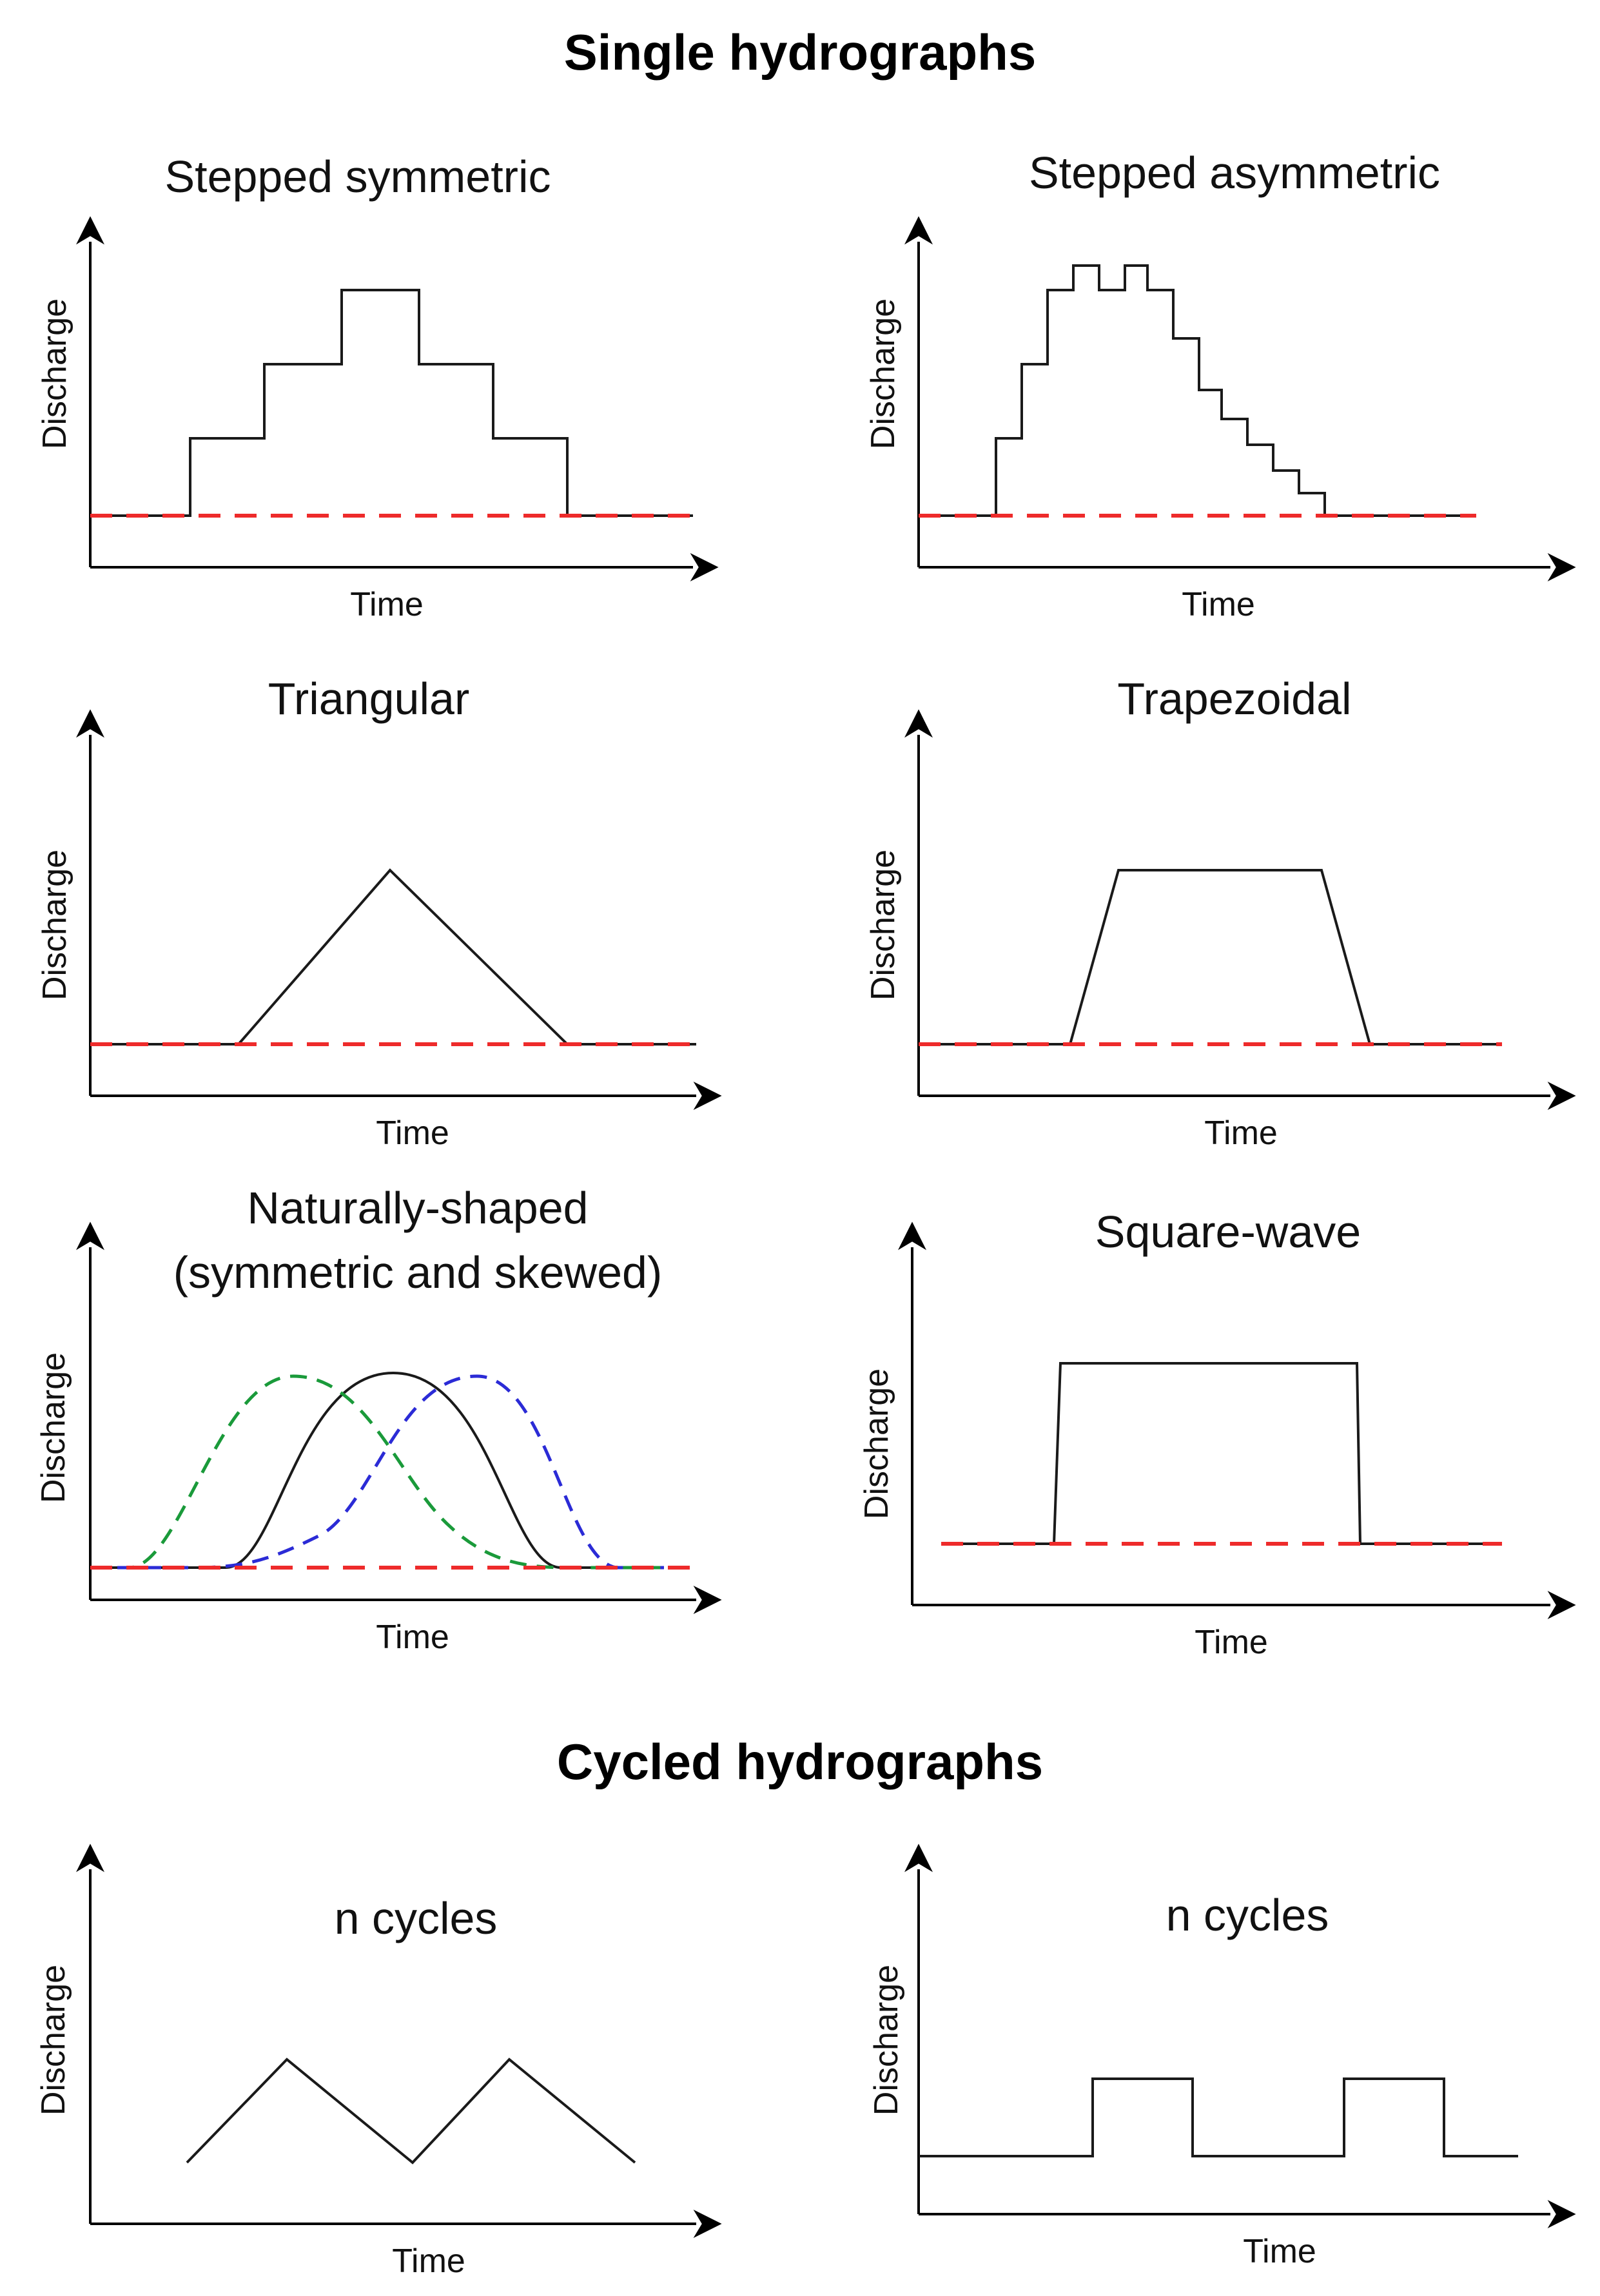 Image resolution: width=1600 pixels, height=2296 pixels. I want to click on triangular-cycles-curve, so click(411, 2111).